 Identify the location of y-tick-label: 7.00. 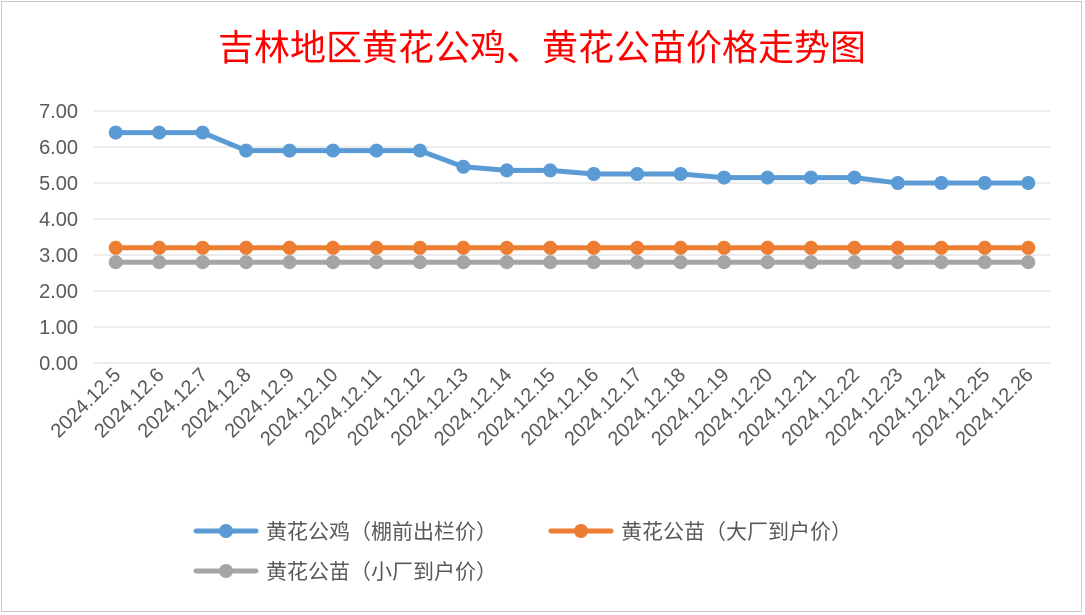
(58, 112).